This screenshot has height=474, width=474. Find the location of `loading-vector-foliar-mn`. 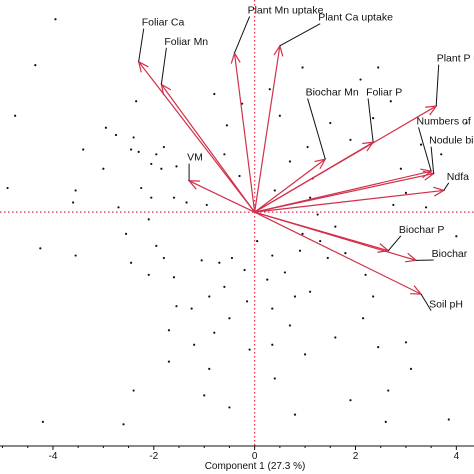

loading-vector-foliar-mn is located at coordinates (208, 148).